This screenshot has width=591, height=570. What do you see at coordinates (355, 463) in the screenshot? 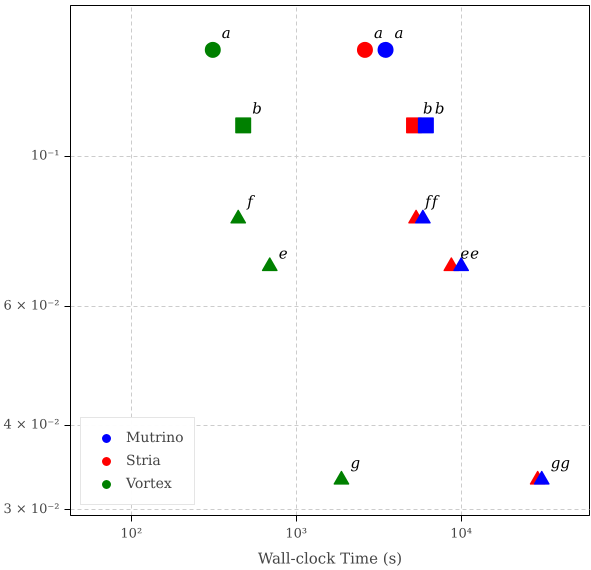
I see `annotation: g` at bounding box center [355, 463].